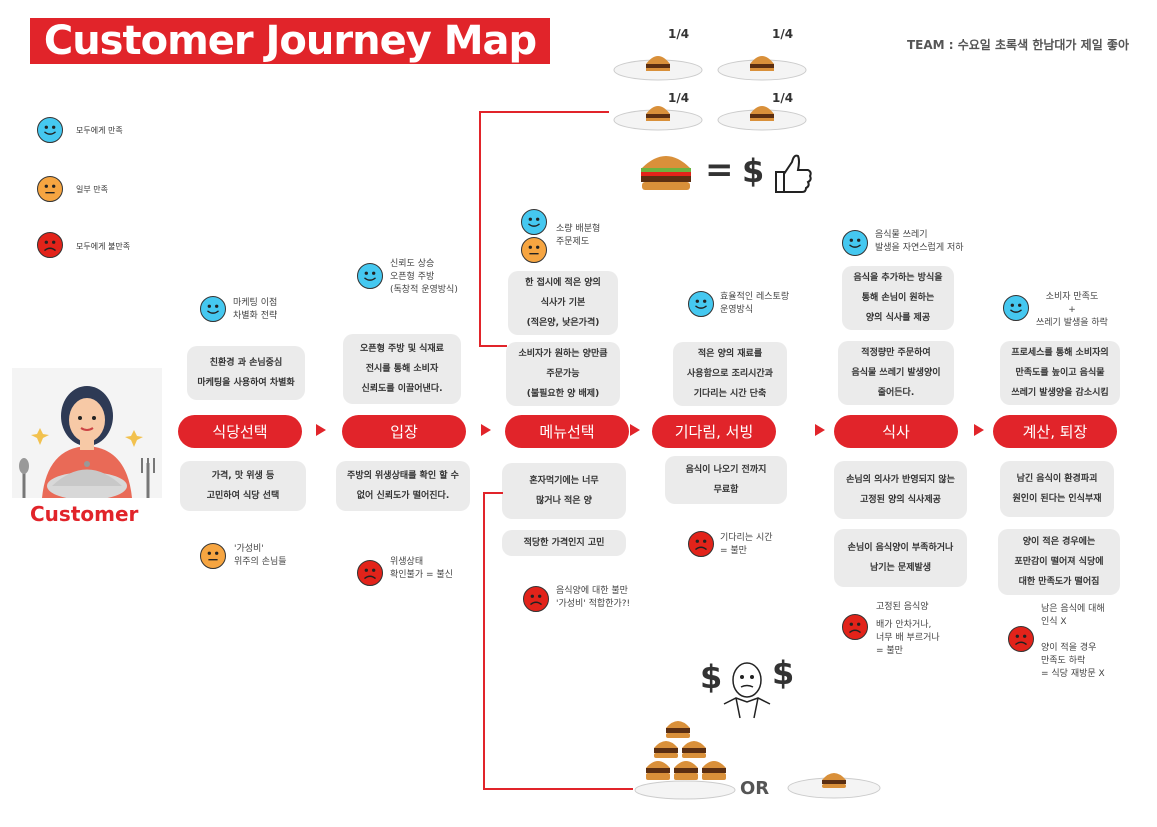 This screenshot has width=1157, height=827. I want to click on customer-label: Customer, so click(84, 514).